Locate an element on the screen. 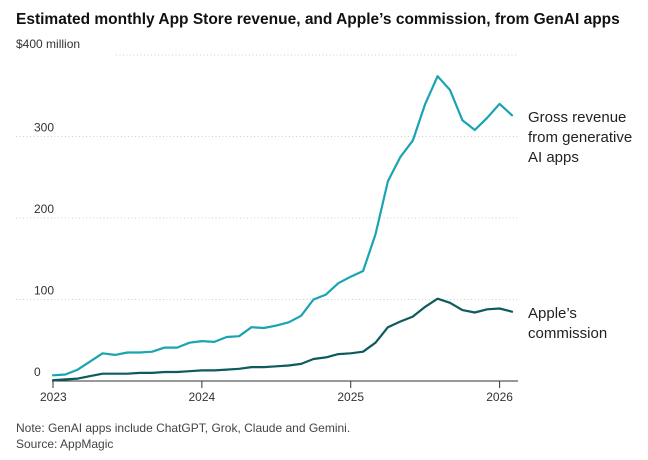 The width and height of the screenshot is (648, 460). gross-revenue-label: Gross revenue is located at coordinates (577, 117).